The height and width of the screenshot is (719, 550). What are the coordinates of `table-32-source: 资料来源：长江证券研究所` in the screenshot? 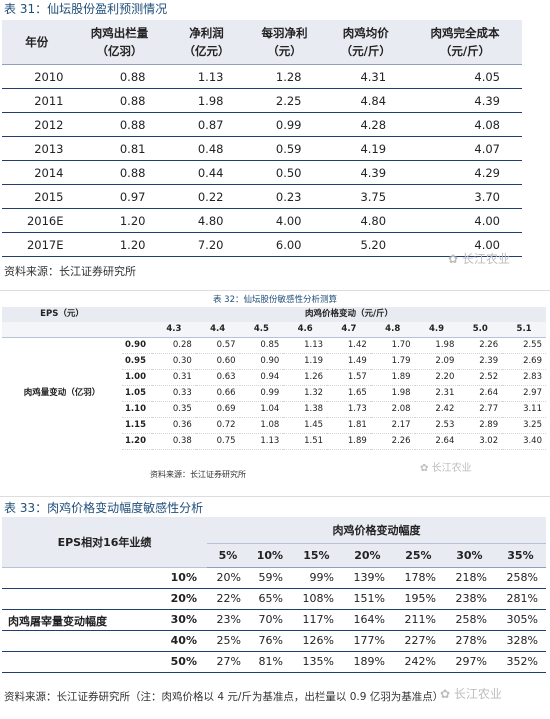 It's located at (198, 474).